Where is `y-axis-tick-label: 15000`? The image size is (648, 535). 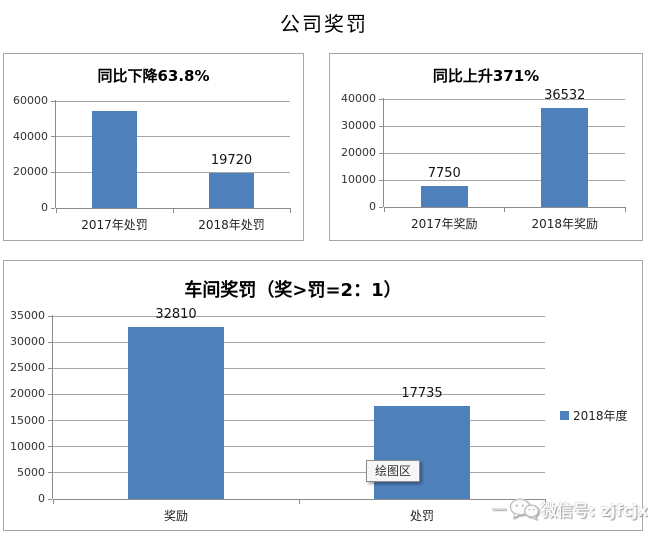
y-axis-tick-label: 15000 is located at coordinates (27, 420).